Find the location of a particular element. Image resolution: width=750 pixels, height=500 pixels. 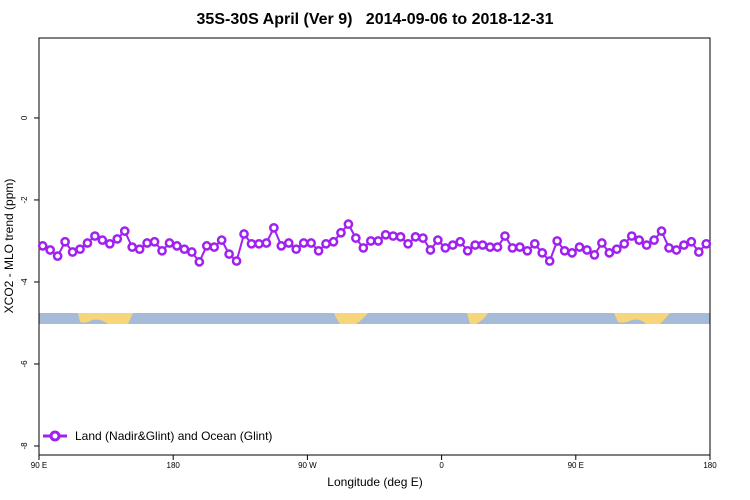

y-tick-label: 0 is located at coordinates (24, 117).